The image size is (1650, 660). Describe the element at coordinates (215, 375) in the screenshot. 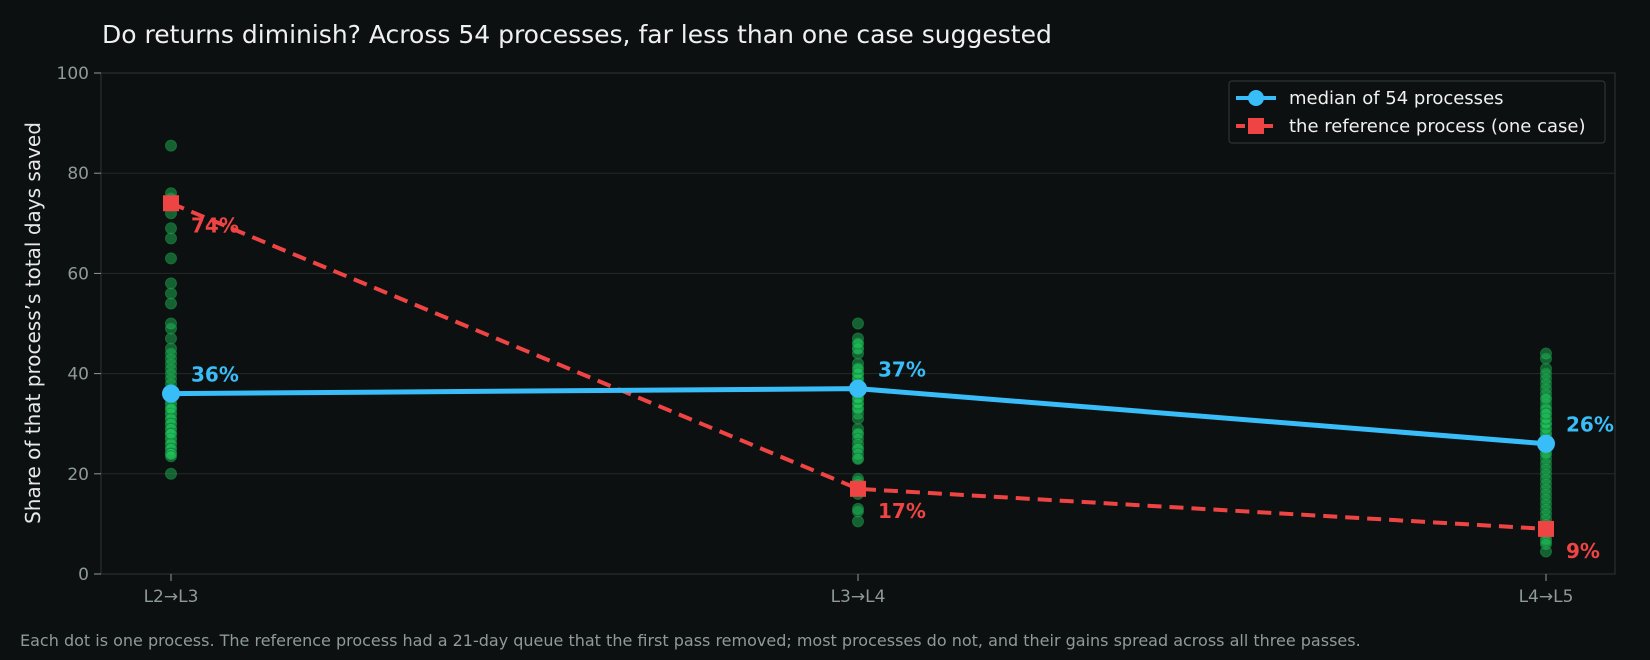

I see `median-label: 36%` at that location.